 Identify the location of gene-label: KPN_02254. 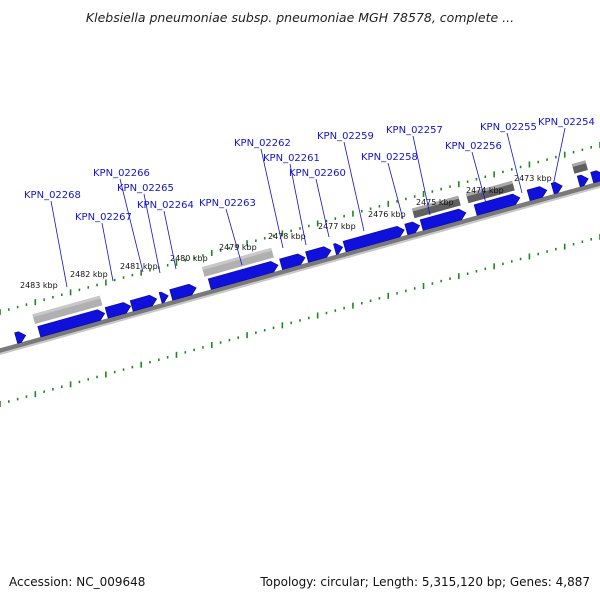
(566, 122).